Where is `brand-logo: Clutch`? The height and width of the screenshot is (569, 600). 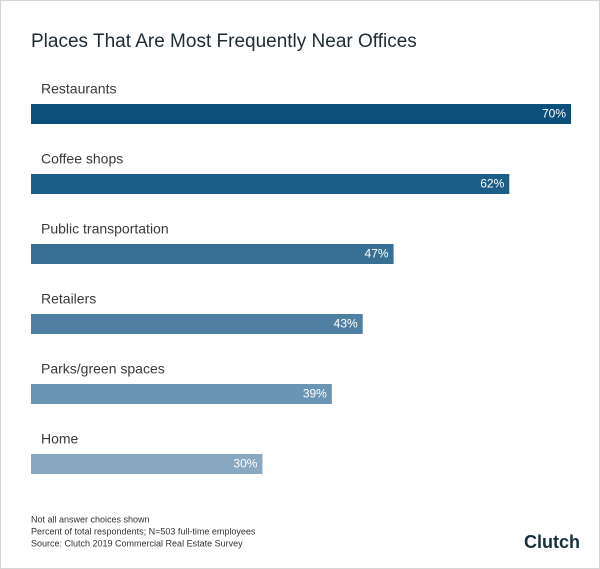
brand-logo: Clutch is located at coordinates (552, 542).